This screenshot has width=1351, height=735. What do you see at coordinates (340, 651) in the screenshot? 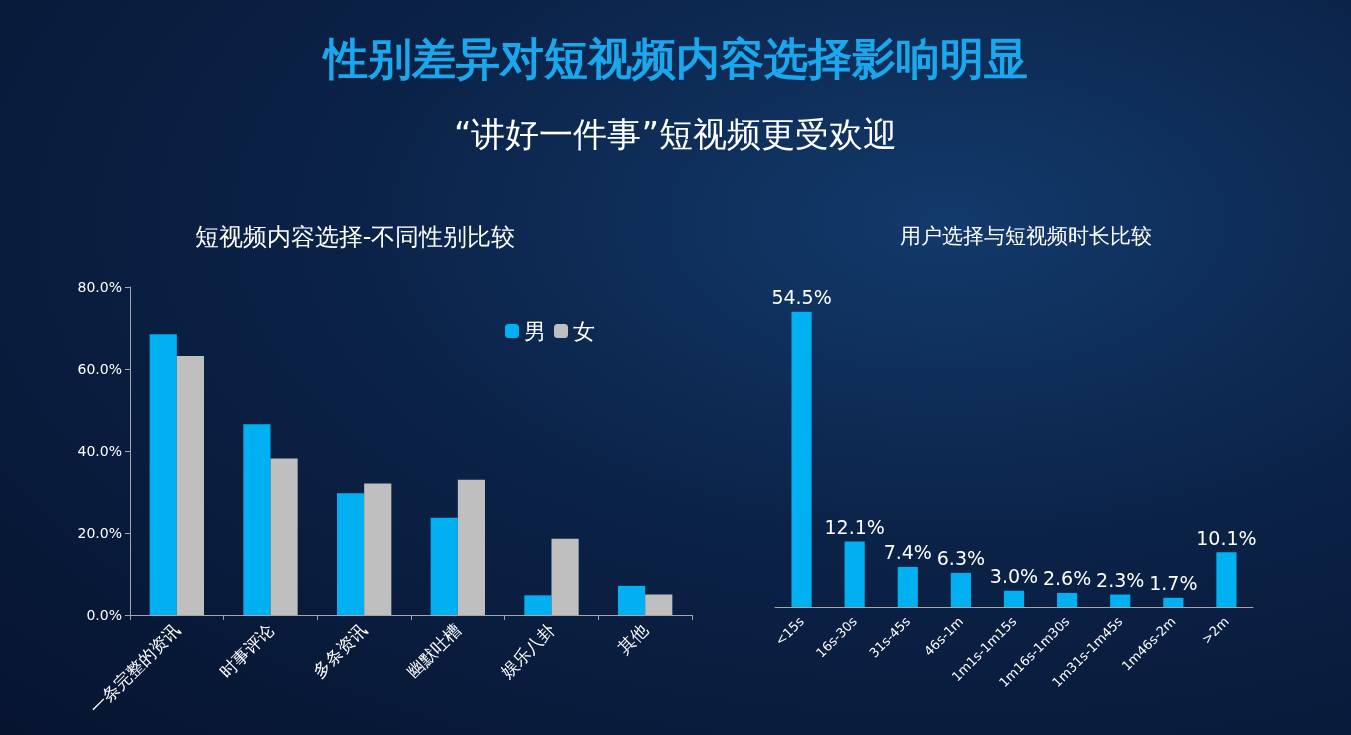
I see `x-tick-label: 多条资讯` at bounding box center [340, 651].